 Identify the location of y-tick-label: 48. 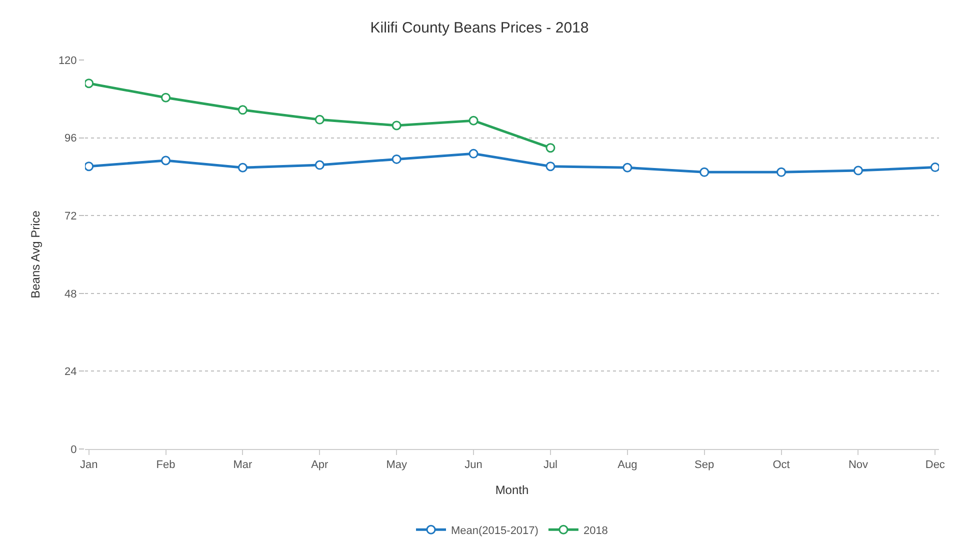
(70, 294).